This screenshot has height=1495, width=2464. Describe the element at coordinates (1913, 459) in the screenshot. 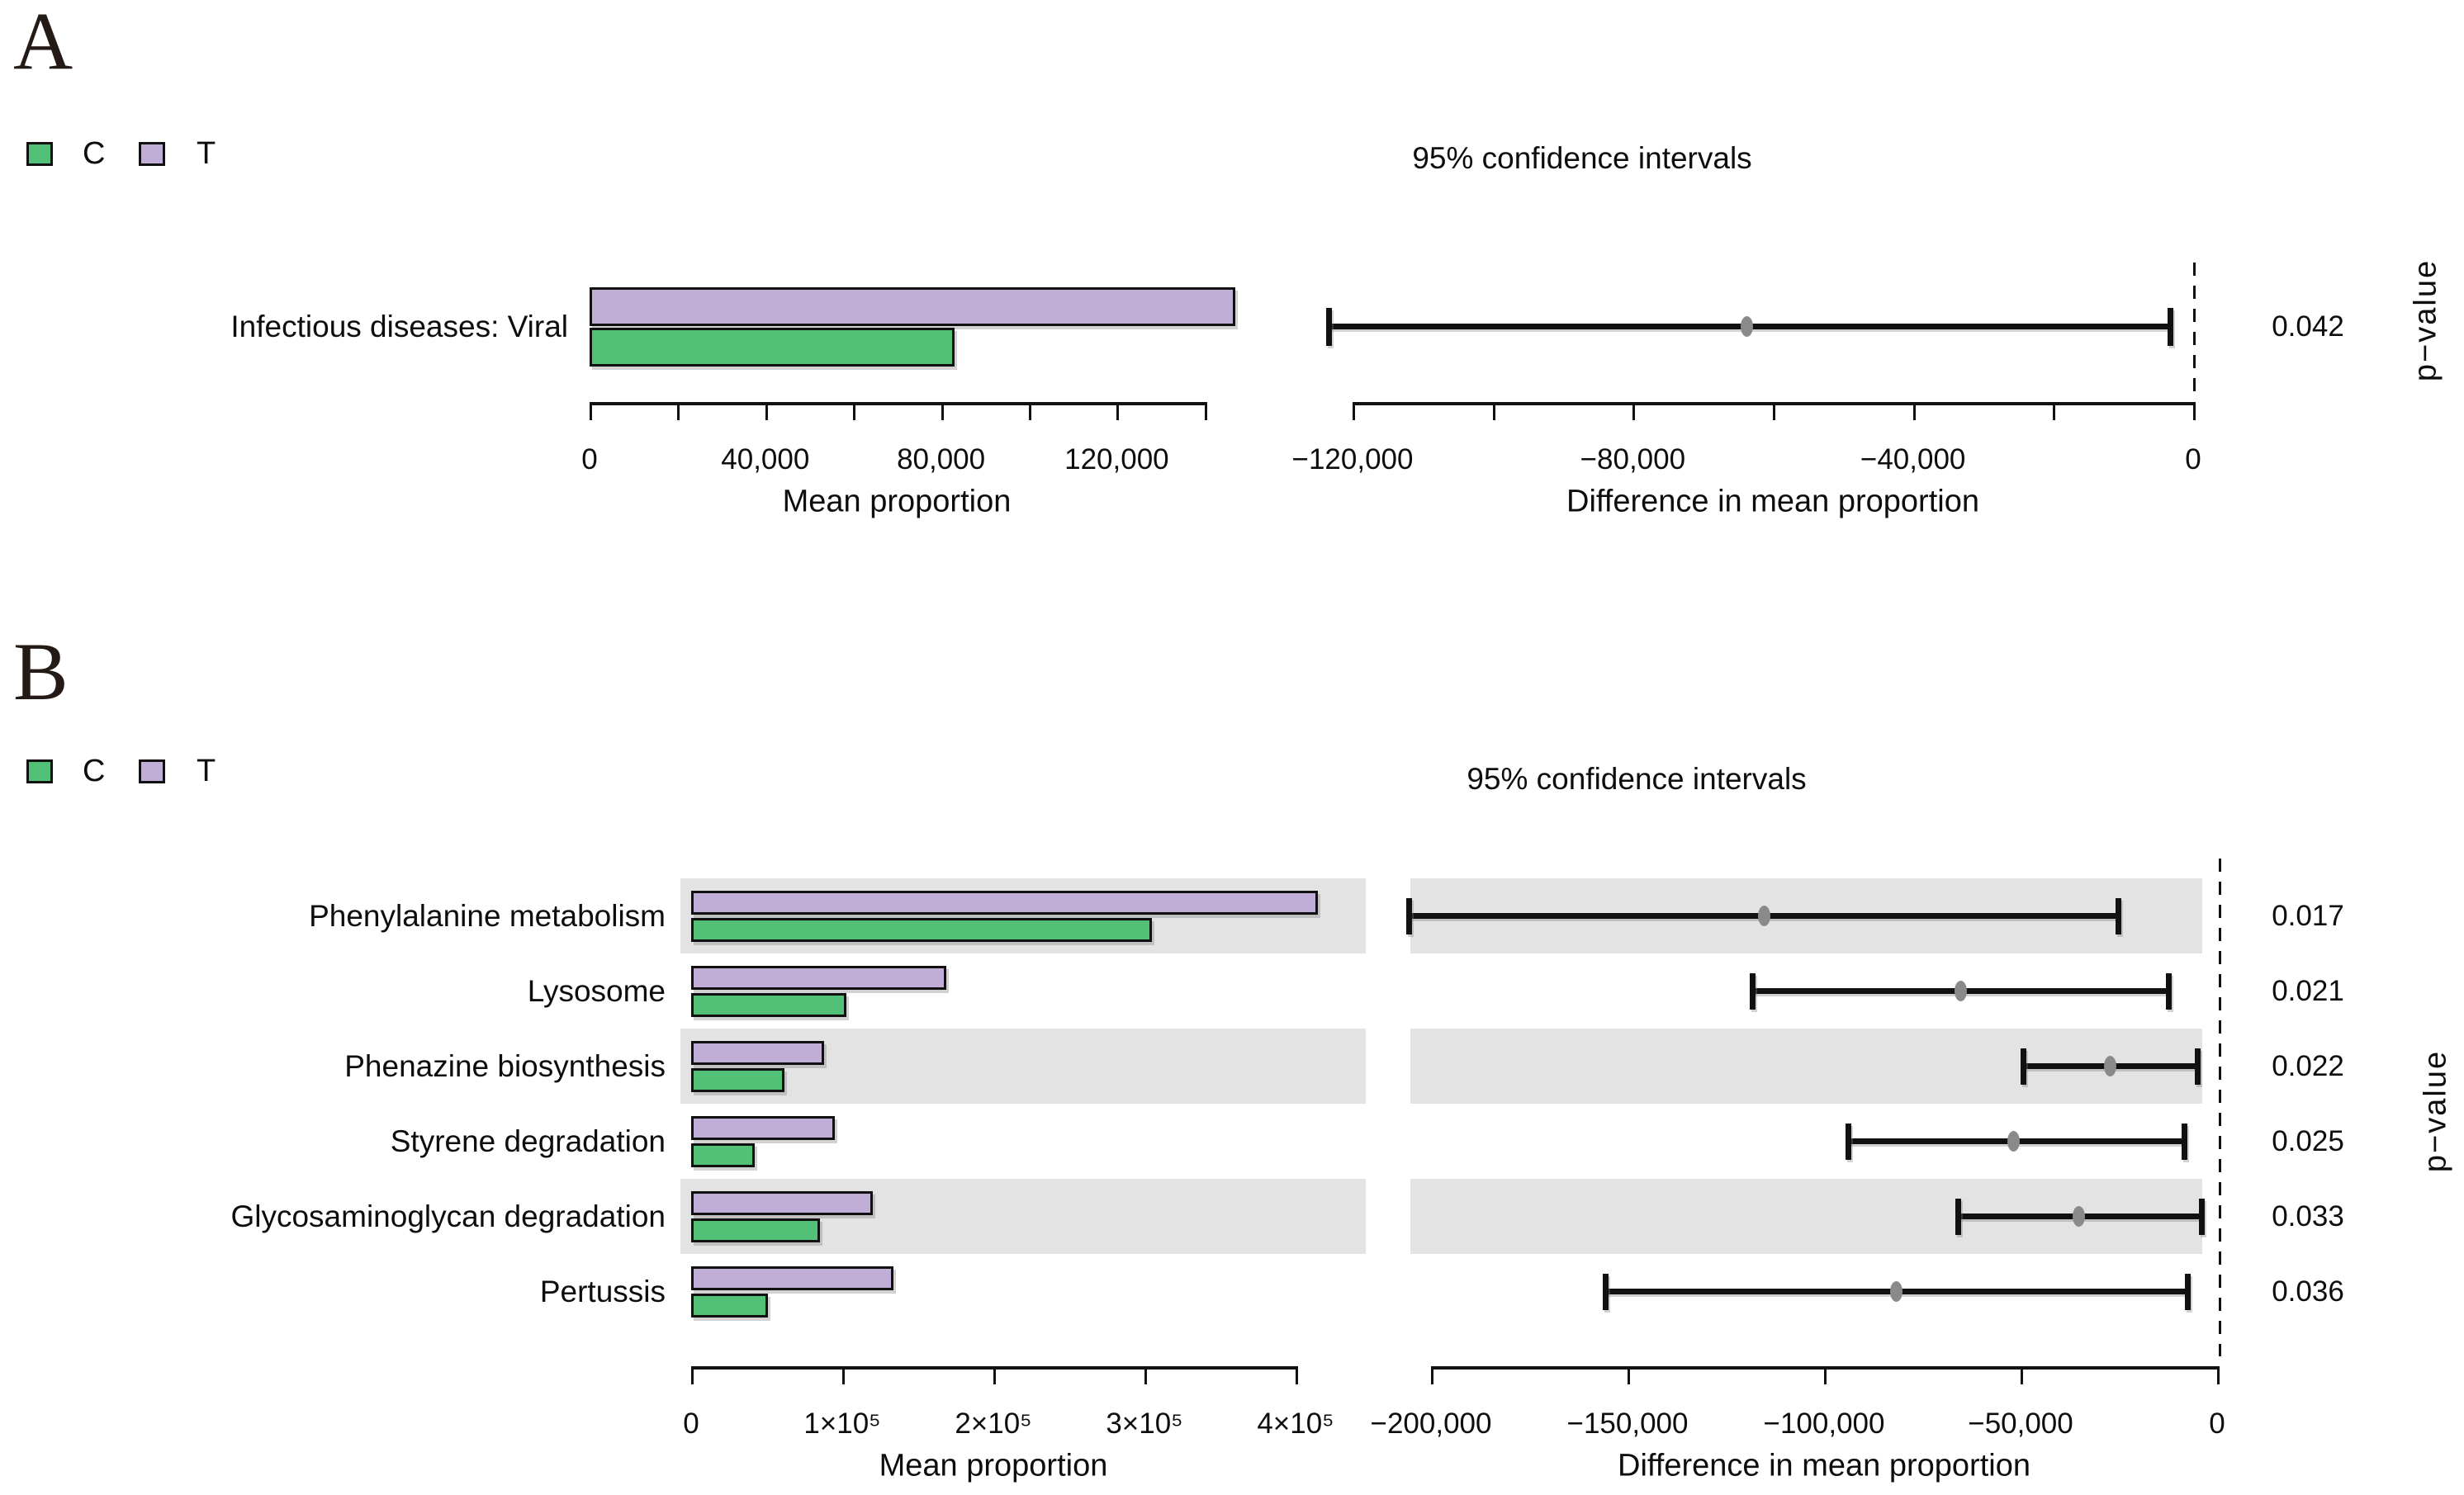

I see `right-axis-tick-label: −40,000` at that location.